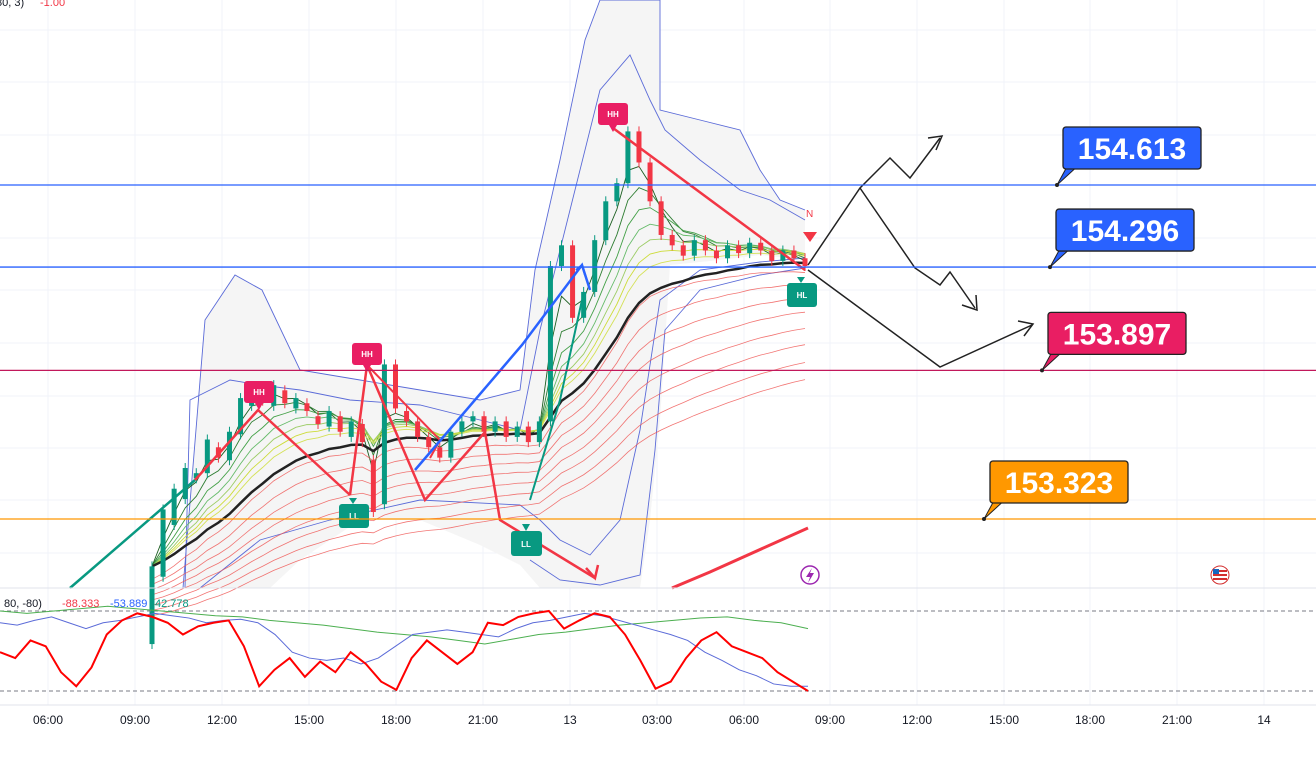 This screenshot has width=1316, height=774. What do you see at coordinates (920, 318) in the screenshot?
I see `scenario-down` at bounding box center [920, 318].